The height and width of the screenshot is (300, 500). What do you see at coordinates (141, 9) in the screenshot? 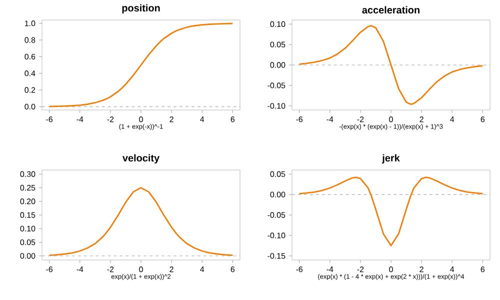
I see `chart-title: position` at bounding box center [141, 9].